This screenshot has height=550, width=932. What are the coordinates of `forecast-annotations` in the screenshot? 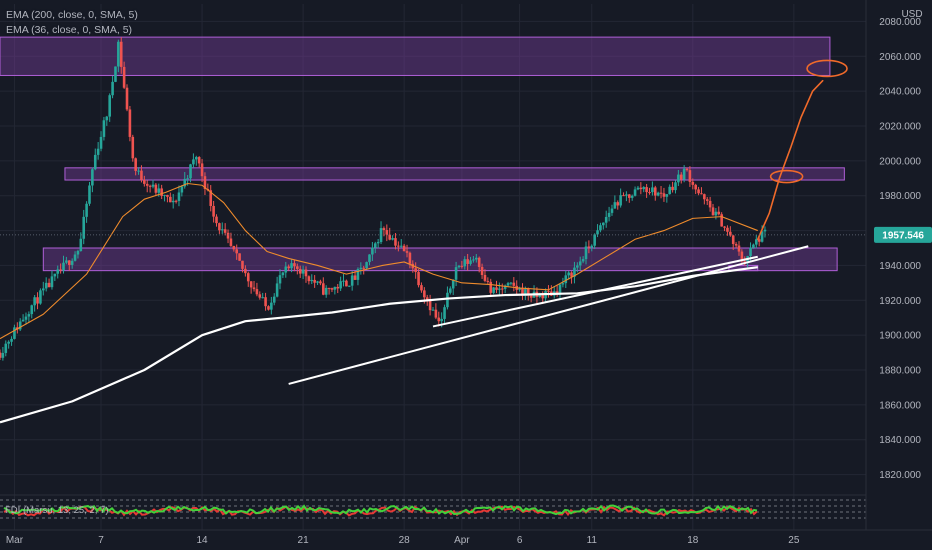 It's located at (802, 150).